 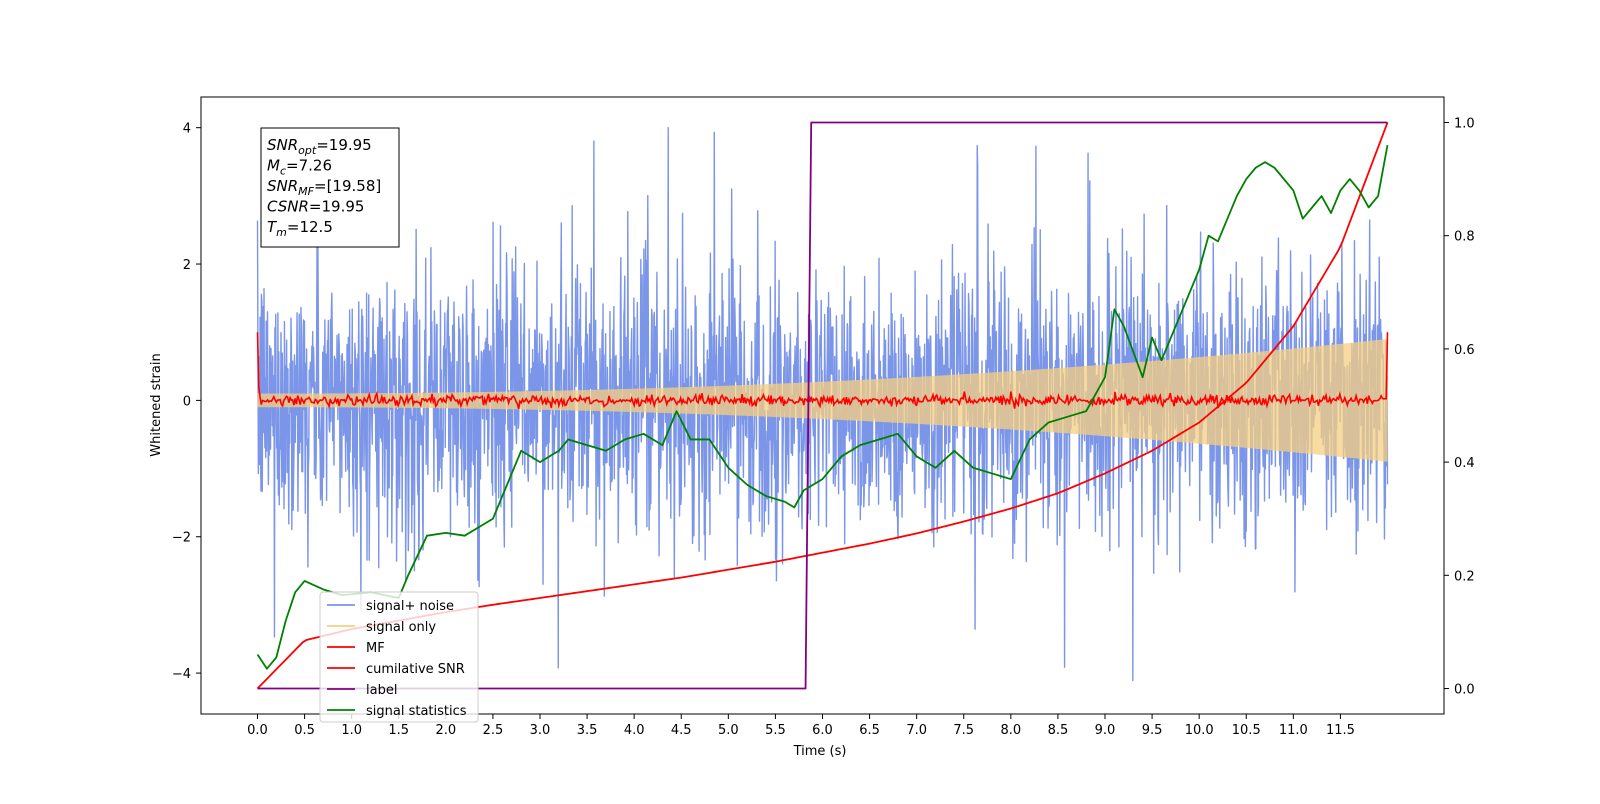 What do you see at coordinates (540, 730) in the screenshot?
I see `x-tick-label: 3.0` at bounding box center [540, 730].